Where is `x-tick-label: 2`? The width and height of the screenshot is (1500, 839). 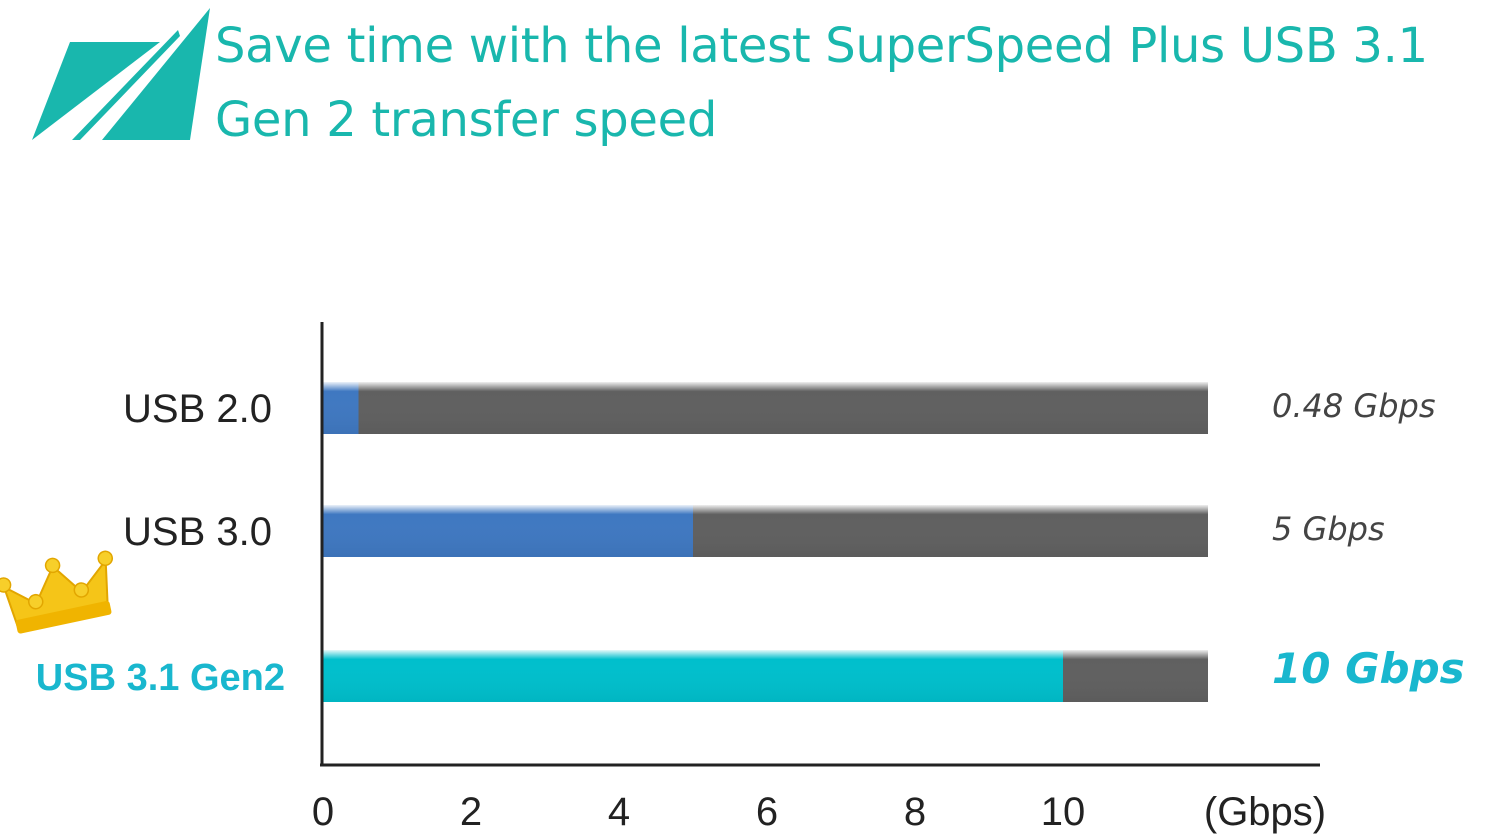 x-tick-label: 2 is located at coordinates (471, 812).